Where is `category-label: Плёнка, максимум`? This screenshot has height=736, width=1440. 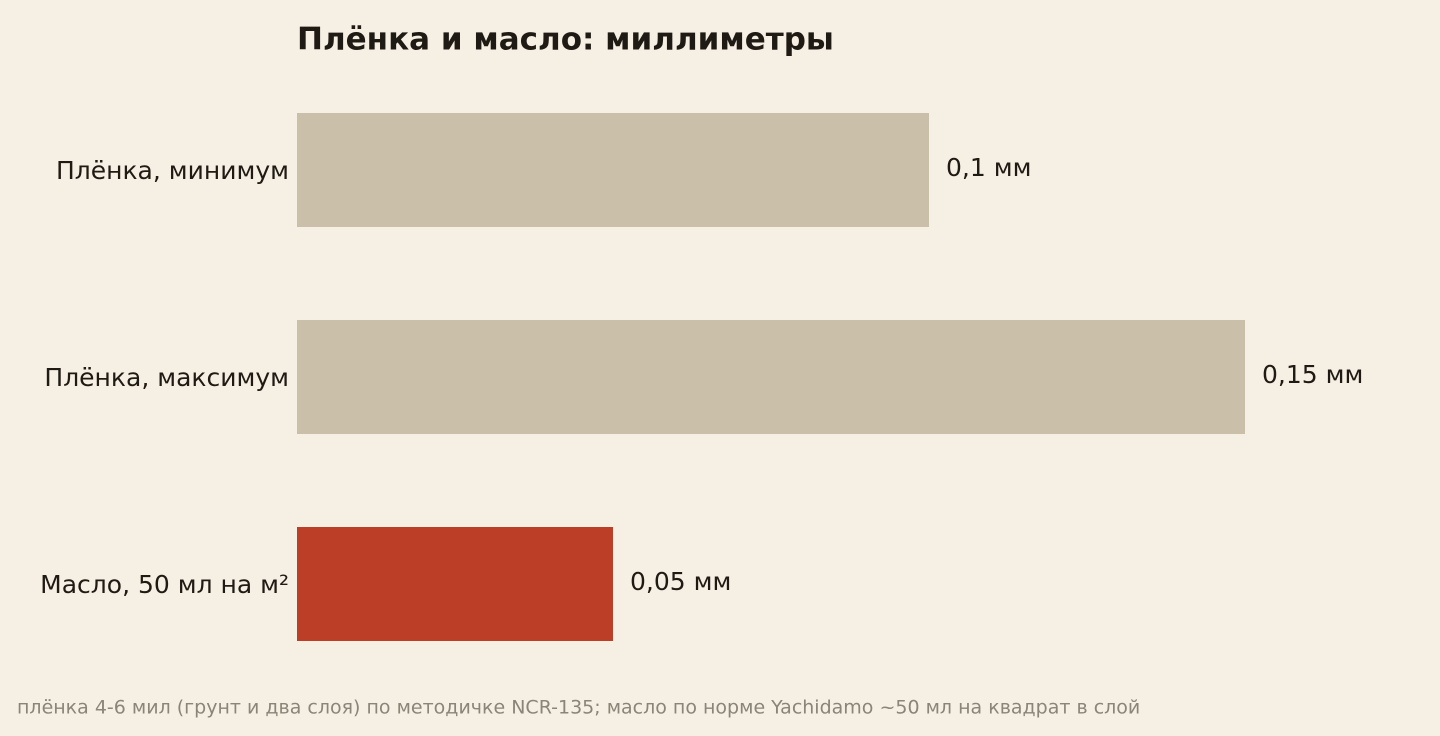 category-label: Плёнка, максимум is located at coordinates (166, 377).